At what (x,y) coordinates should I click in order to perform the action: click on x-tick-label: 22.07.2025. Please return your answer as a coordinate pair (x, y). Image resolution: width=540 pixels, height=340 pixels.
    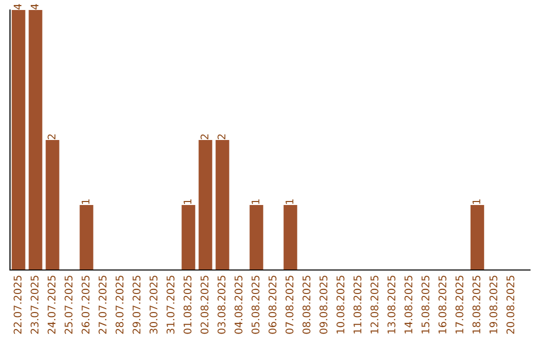
    Looking at the image, I should click on (18, 305).